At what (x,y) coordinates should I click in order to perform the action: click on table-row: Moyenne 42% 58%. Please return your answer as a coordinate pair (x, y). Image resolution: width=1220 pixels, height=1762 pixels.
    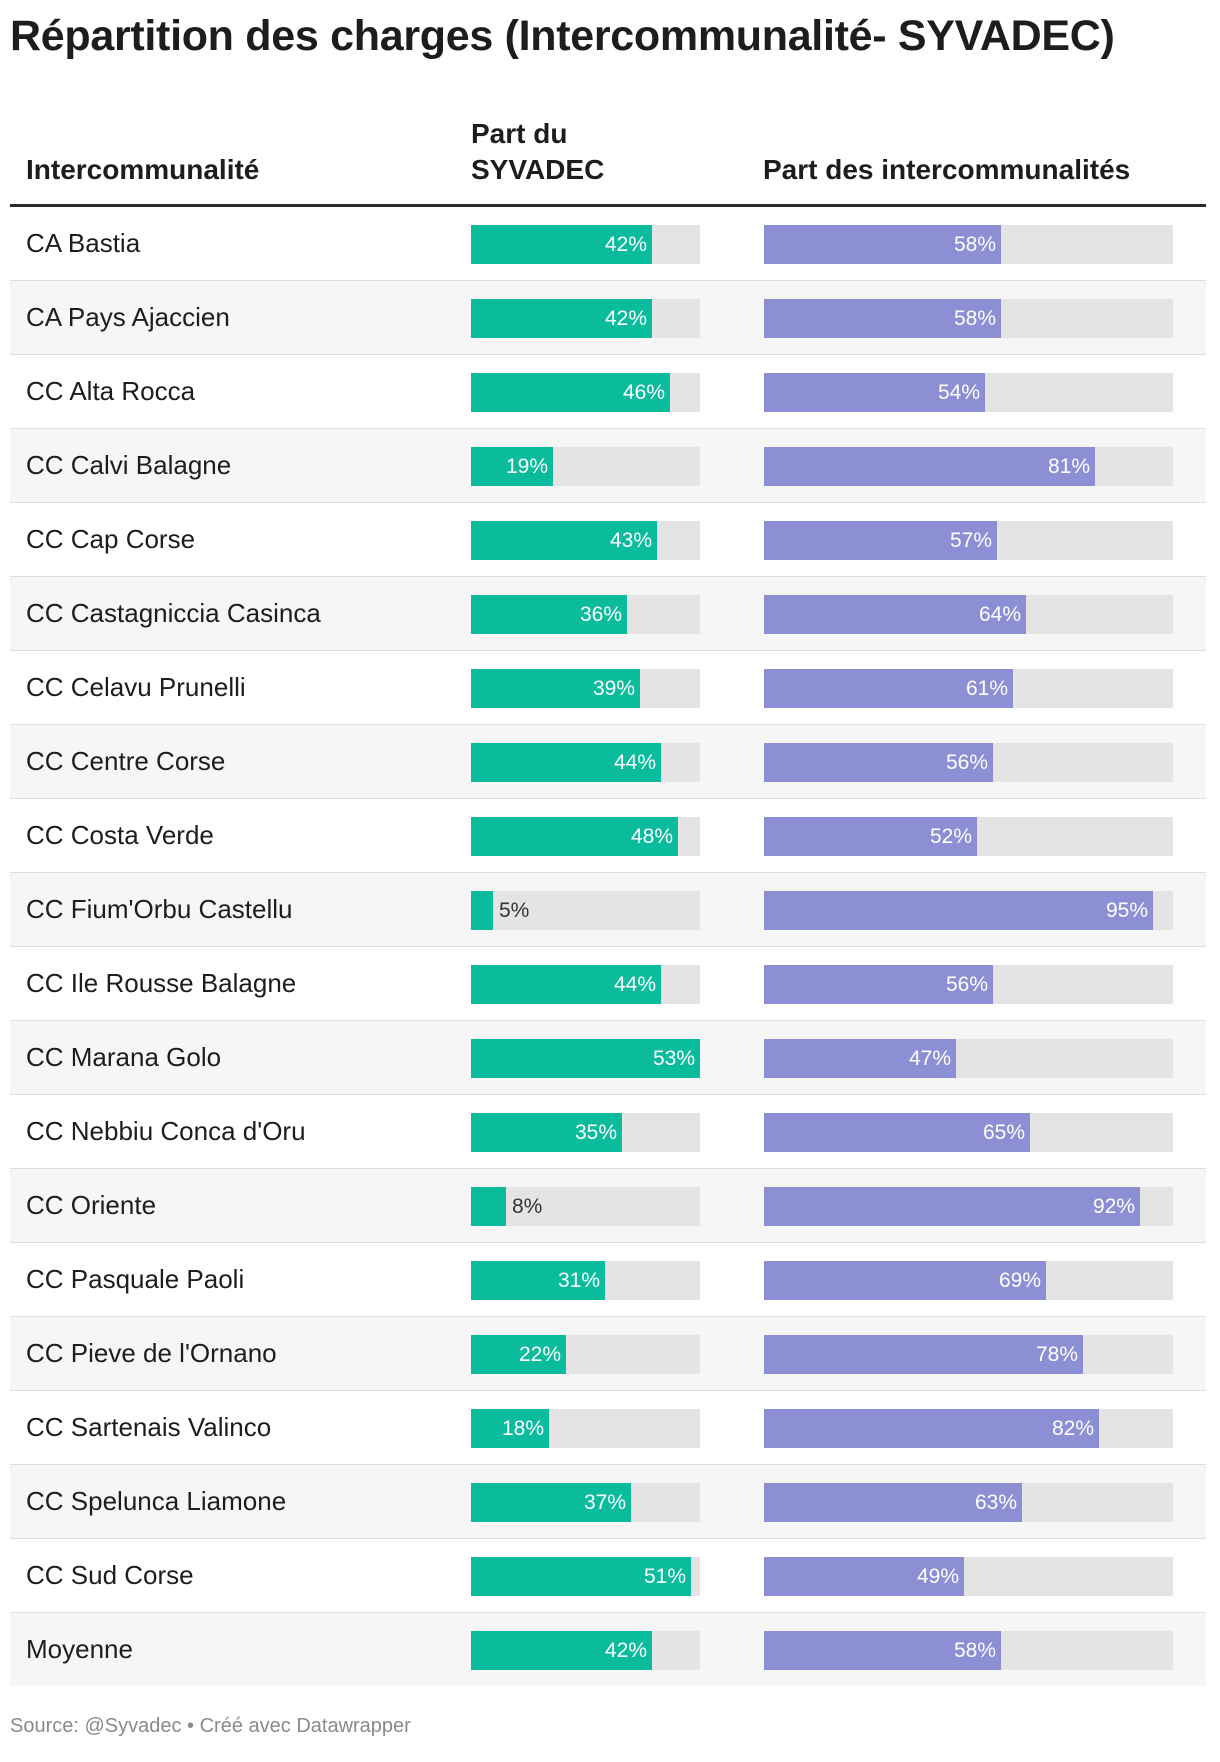
    Looking at the image, I should click on (608, 1649).